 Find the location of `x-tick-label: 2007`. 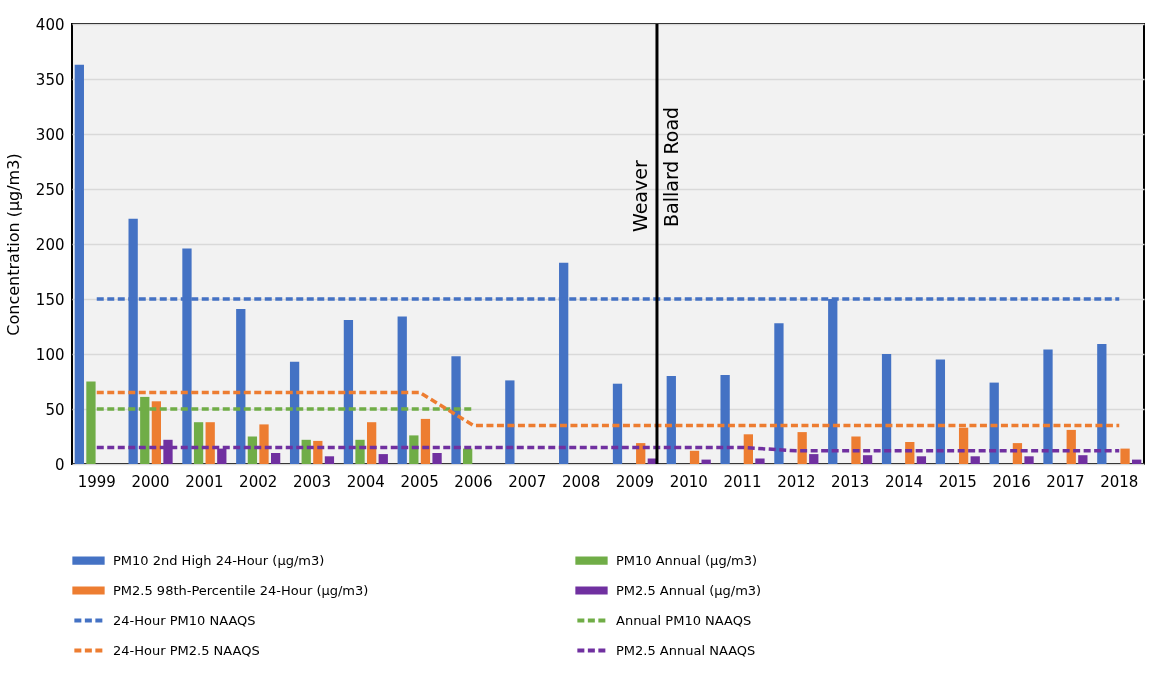

x-tick-label: 2007 is located at coordinates (527, 481).